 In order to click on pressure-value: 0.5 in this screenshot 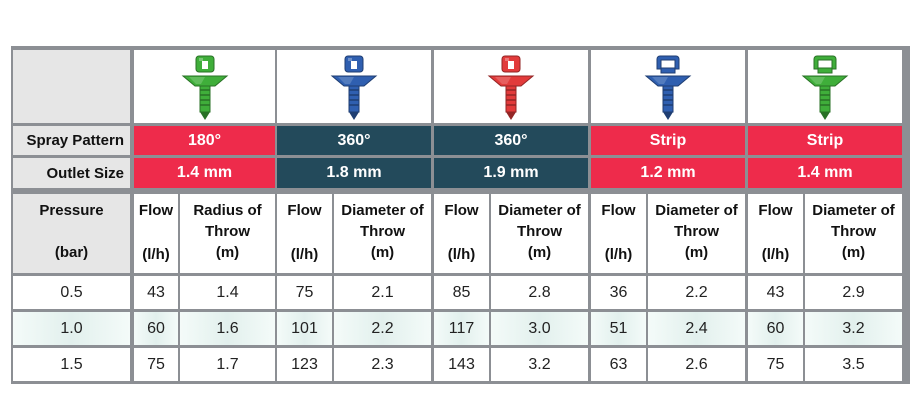, I will do `click(71, 292)`.